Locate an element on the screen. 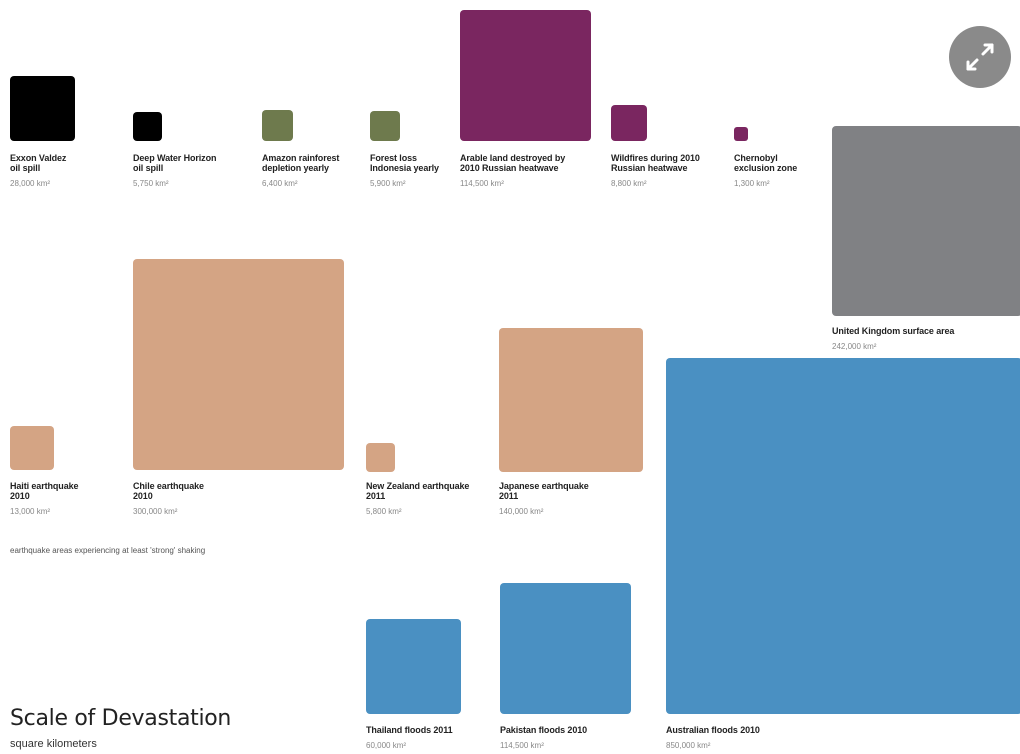 Image resolution: width=1020 pixels, height=754 pixels. item-label: Chile earthquake 2010 is located at coordinates (168, 491).